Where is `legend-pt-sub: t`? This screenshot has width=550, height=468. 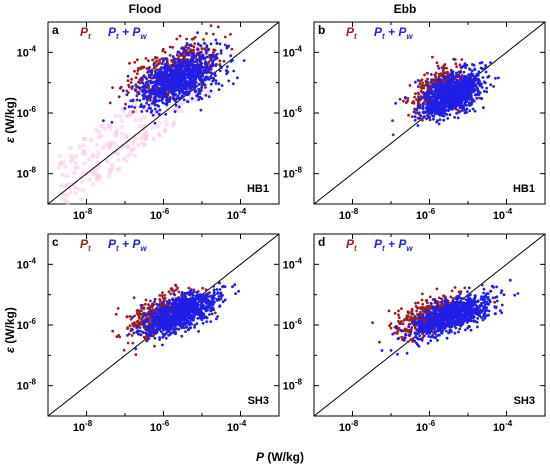 legend-pt-sub: t is located at coordinates (355, 36).